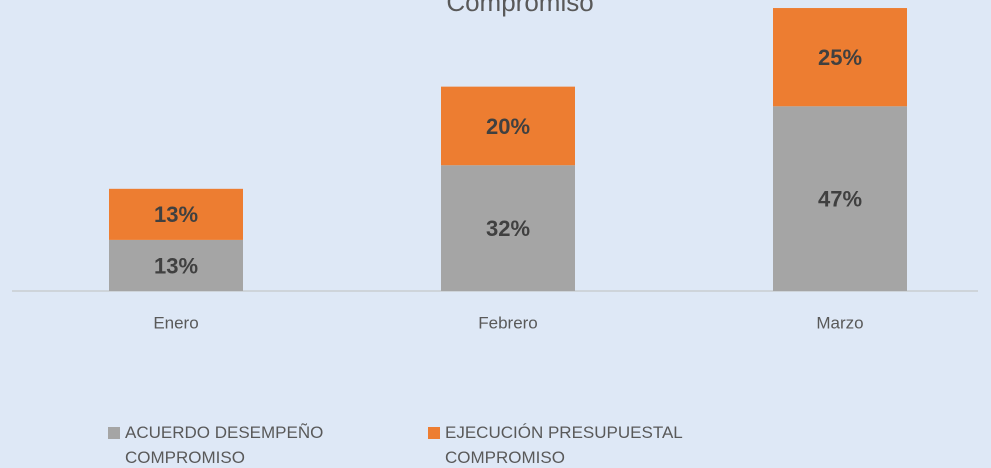 The width and height of the screenshot is (991, 468). Describe the element at coordinates (508, 322) in the screenshot. I see `x-tick-label: Febrero` at that location.